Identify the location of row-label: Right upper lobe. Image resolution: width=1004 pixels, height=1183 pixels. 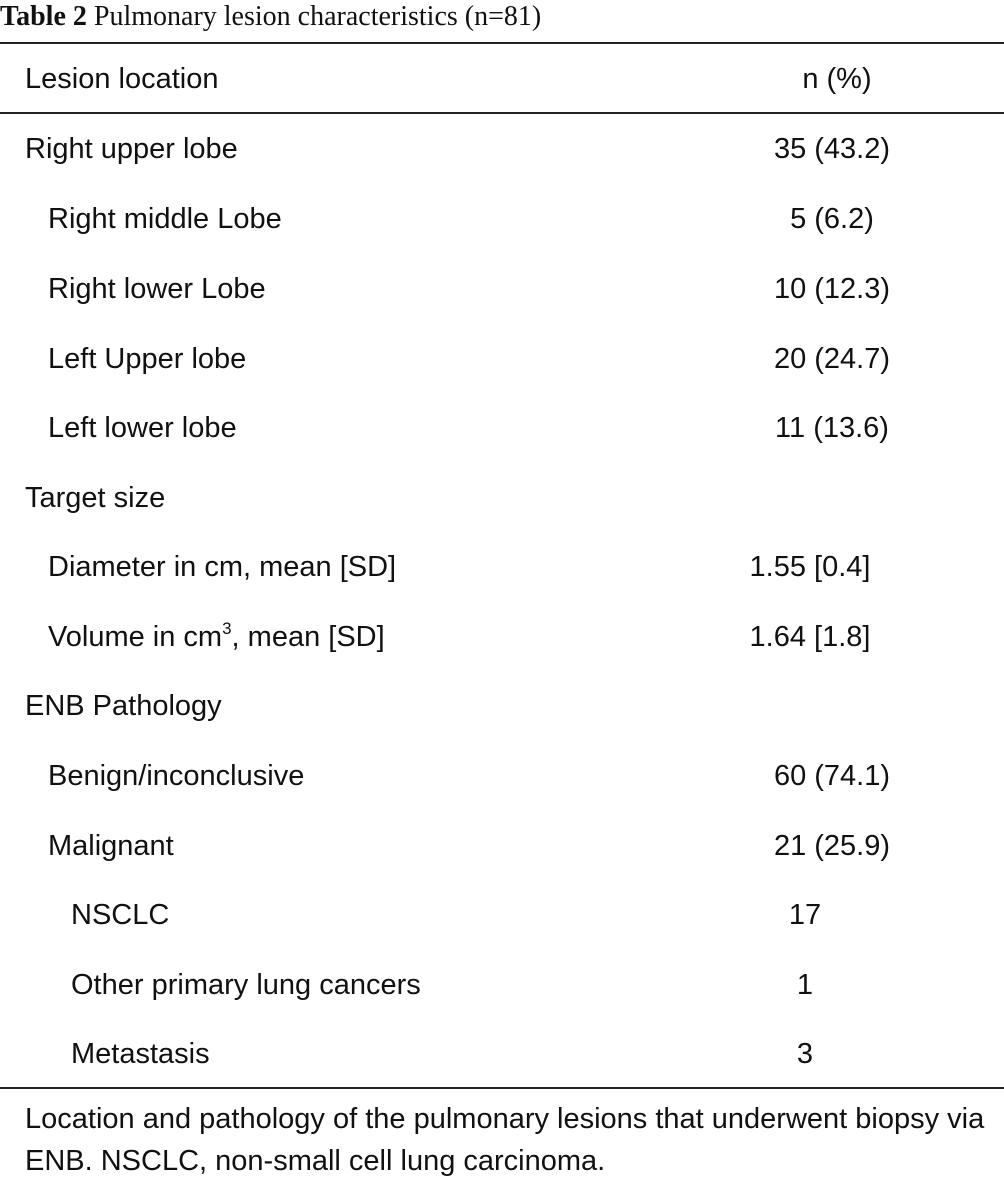
(131, 149).